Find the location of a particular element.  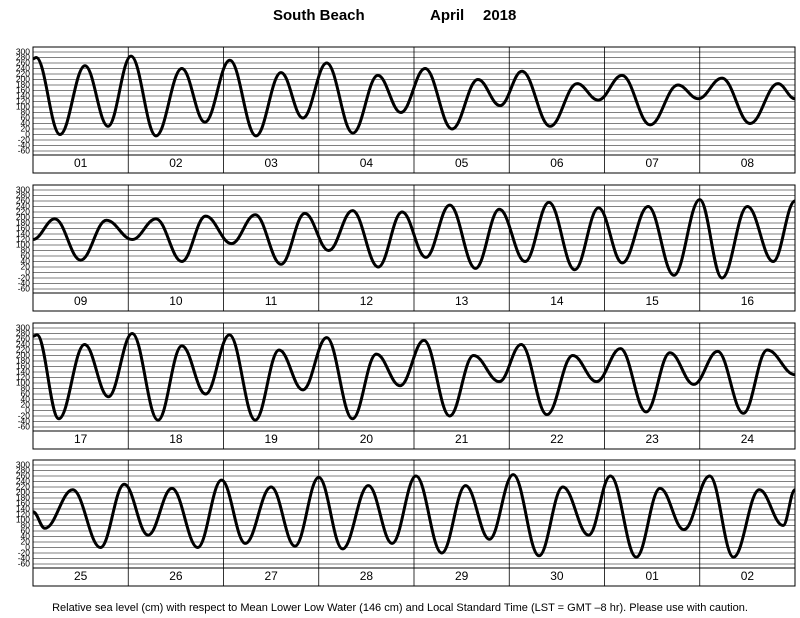

day-label: 05 is located at coordinates (462, 163).